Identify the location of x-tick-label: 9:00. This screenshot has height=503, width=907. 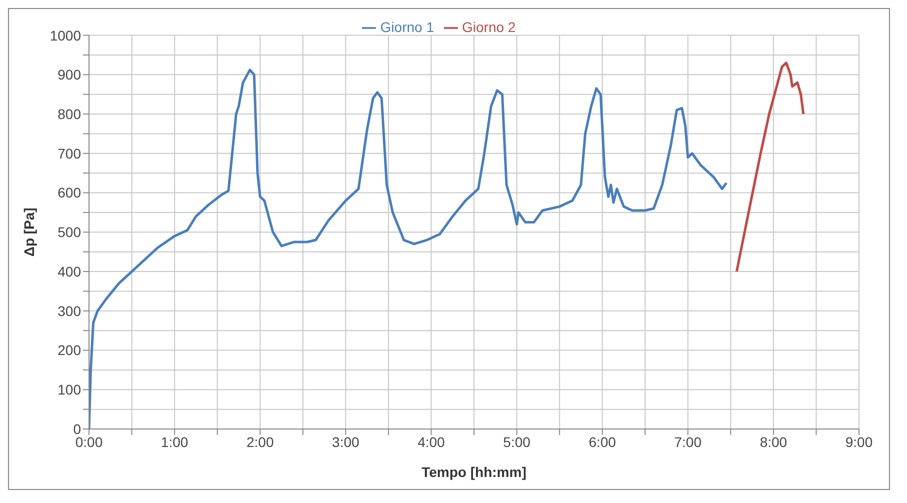
(859, 442).